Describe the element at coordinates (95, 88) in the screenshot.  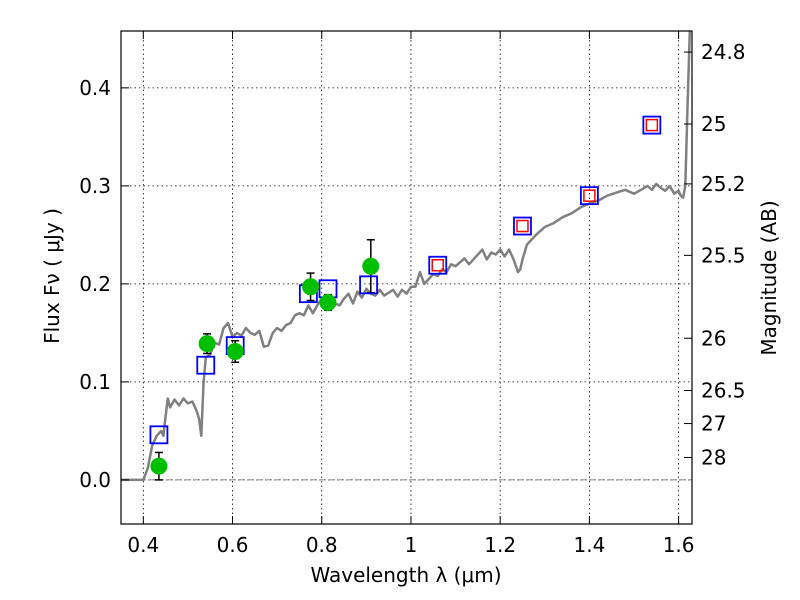
I see `y-tick-label: 0.4` at that location.